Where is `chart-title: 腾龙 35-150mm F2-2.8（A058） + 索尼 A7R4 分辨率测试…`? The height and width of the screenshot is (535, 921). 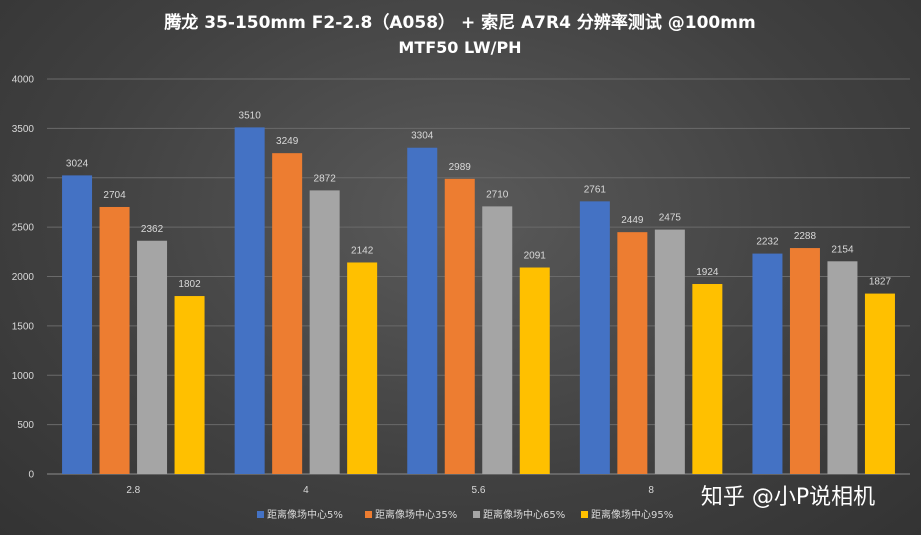
chart-title: 腾龙 35-150mm F2-2.8（A058） + 索尼 A7R4 分辨率测试… is located at coordinates (459, 22).